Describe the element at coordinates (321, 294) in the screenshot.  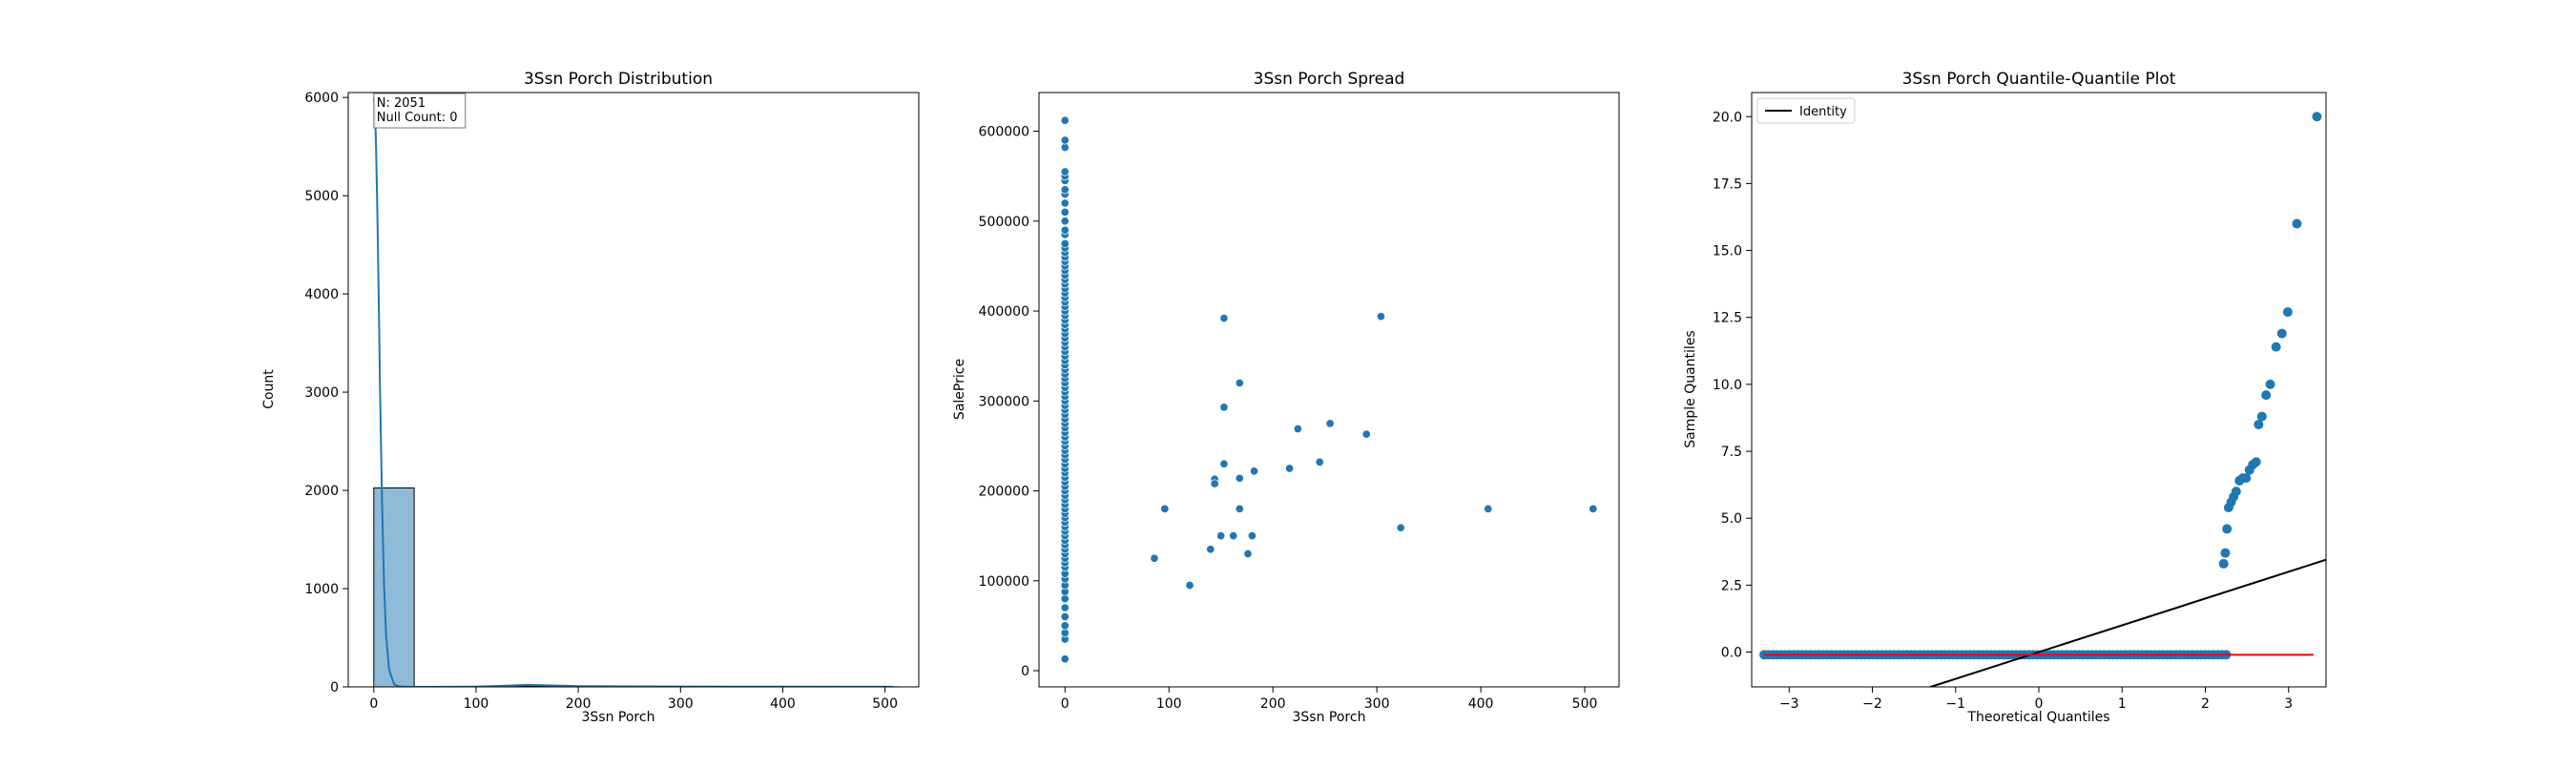
I see `distribution-ytick-label: 4000` at that location.